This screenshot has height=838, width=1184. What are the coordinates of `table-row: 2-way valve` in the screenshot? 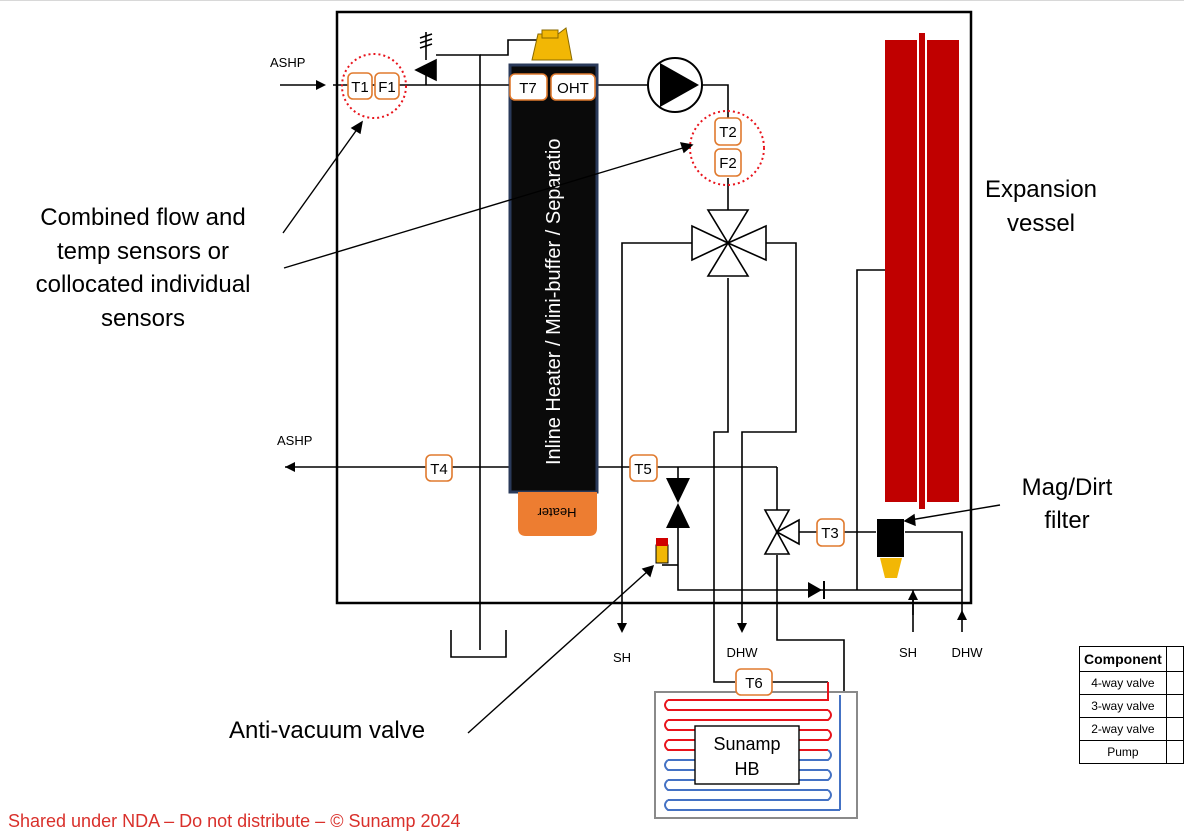 It's located at (1131, 729).